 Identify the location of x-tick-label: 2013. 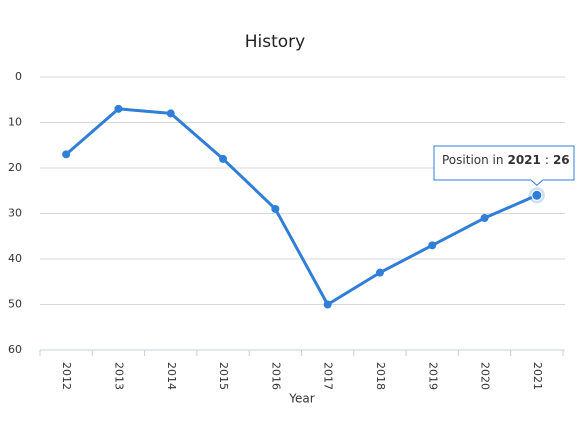
(118, 376).